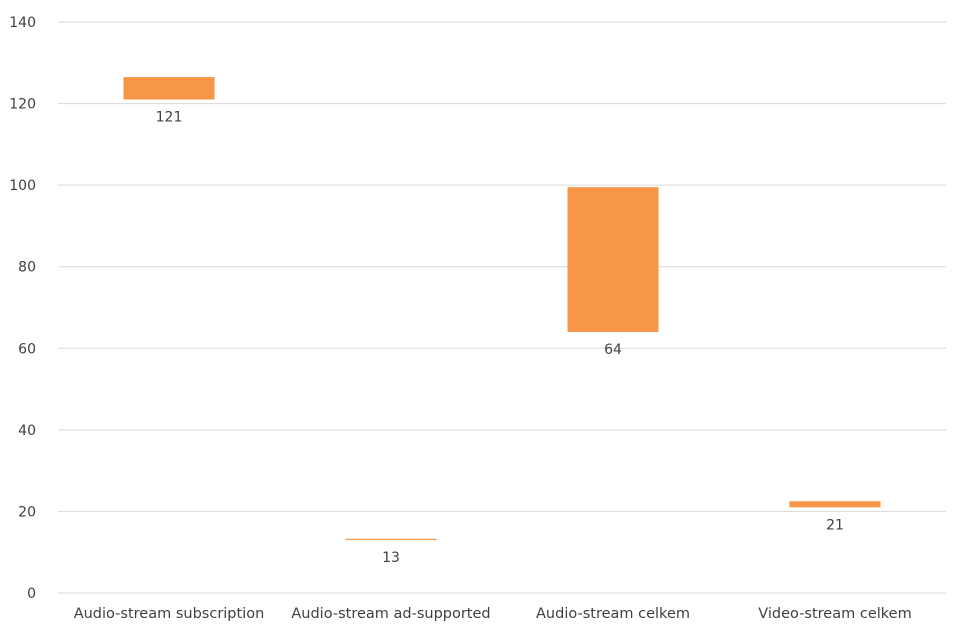 The height and width of the screenshot is (625, 956). What do you see at coordinates (22, 308) in the screenshot?
I see `y-axis-ticks: 0 20 40 60 80 100 120 140` at bounding box center [22, 308].